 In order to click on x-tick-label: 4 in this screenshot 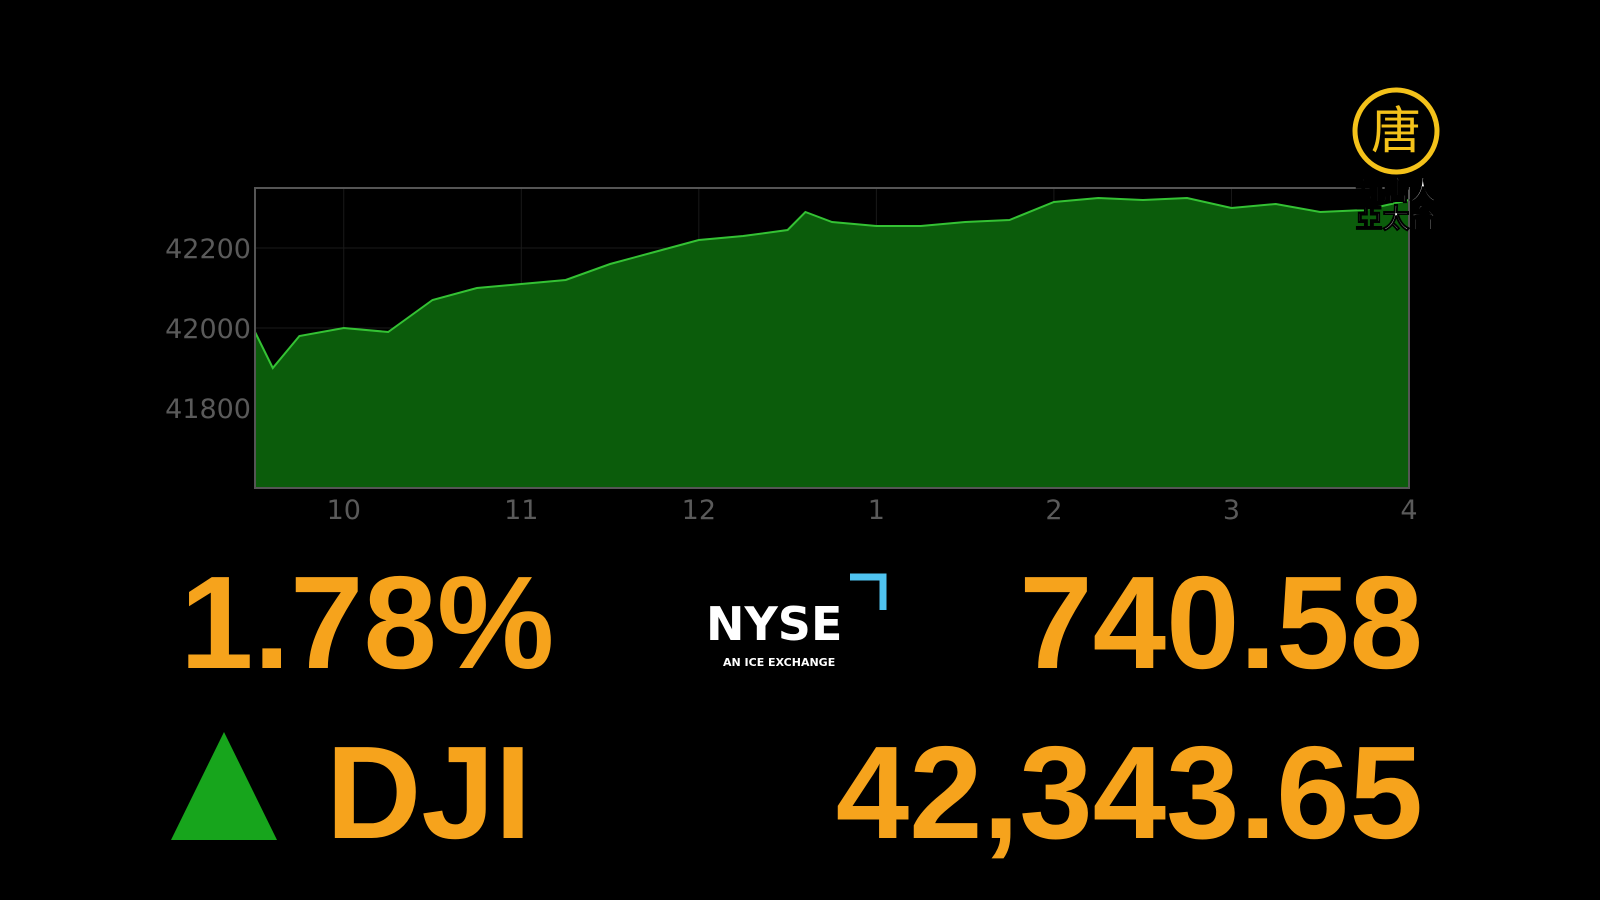, I will do `click(1408, 510)`.